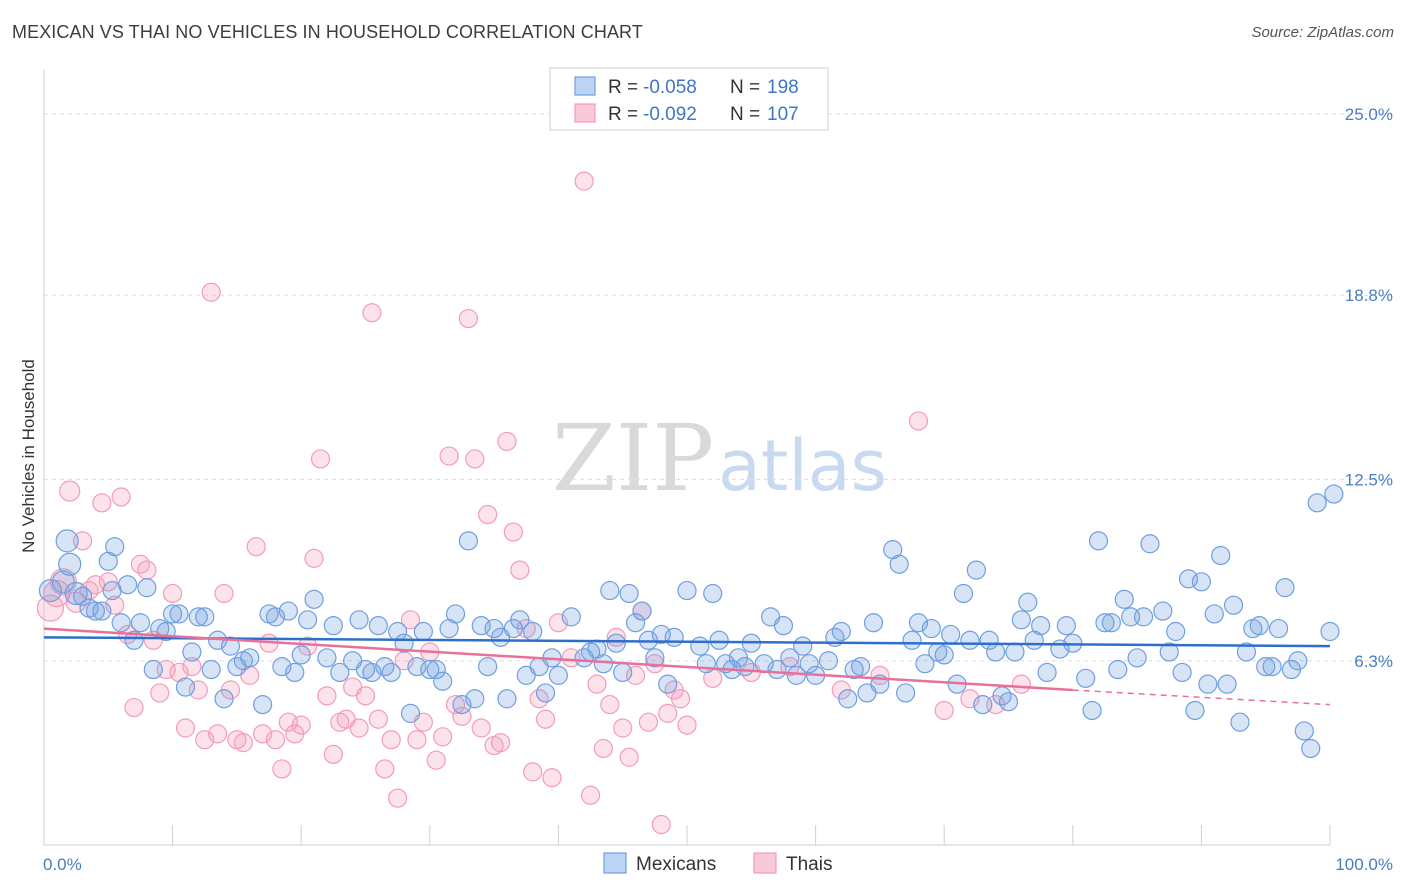 The image size is (1406, 892). What do you see at coordinates (783, 114) in the screenshot?
I see `legend-n-value-2: 107` at bounding box center [783, 114].